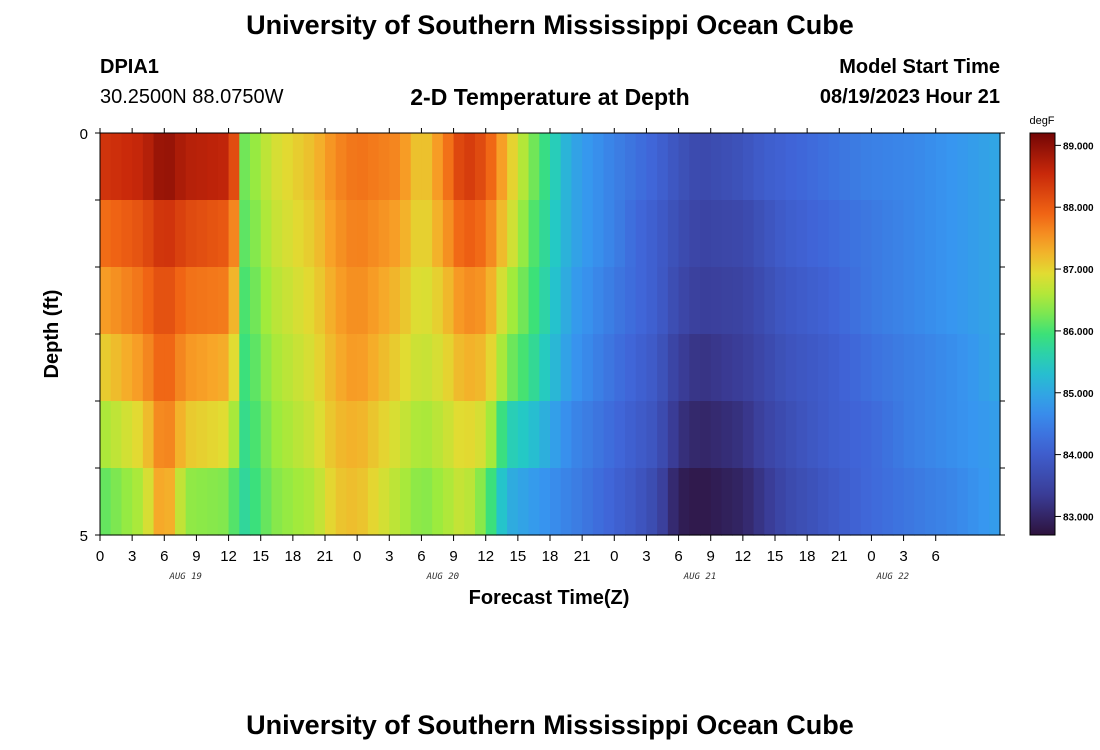 Image resolution: width=1100 pixels, height=750 pixels. What do you see at coordinates (1041, 121) in the screenshot?
I see `colorbar-unit: degF` at bounding box center [1041, 121].